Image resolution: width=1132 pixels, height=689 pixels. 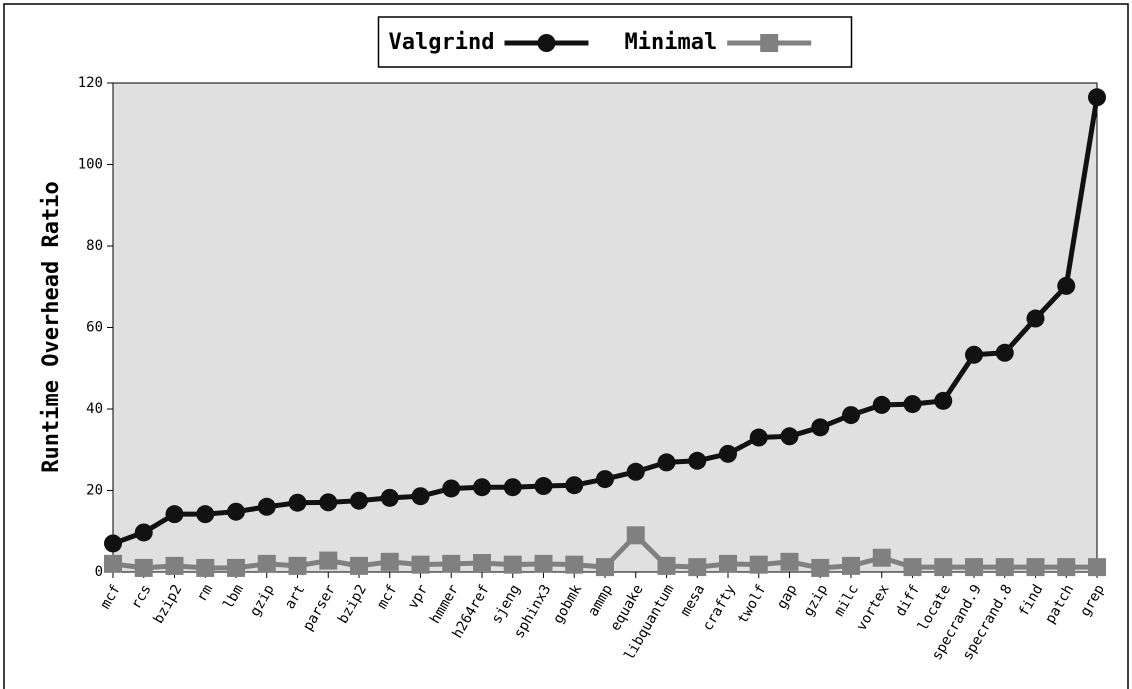 I want to click on x-tick-label: rm, so click(x=205, y=593).